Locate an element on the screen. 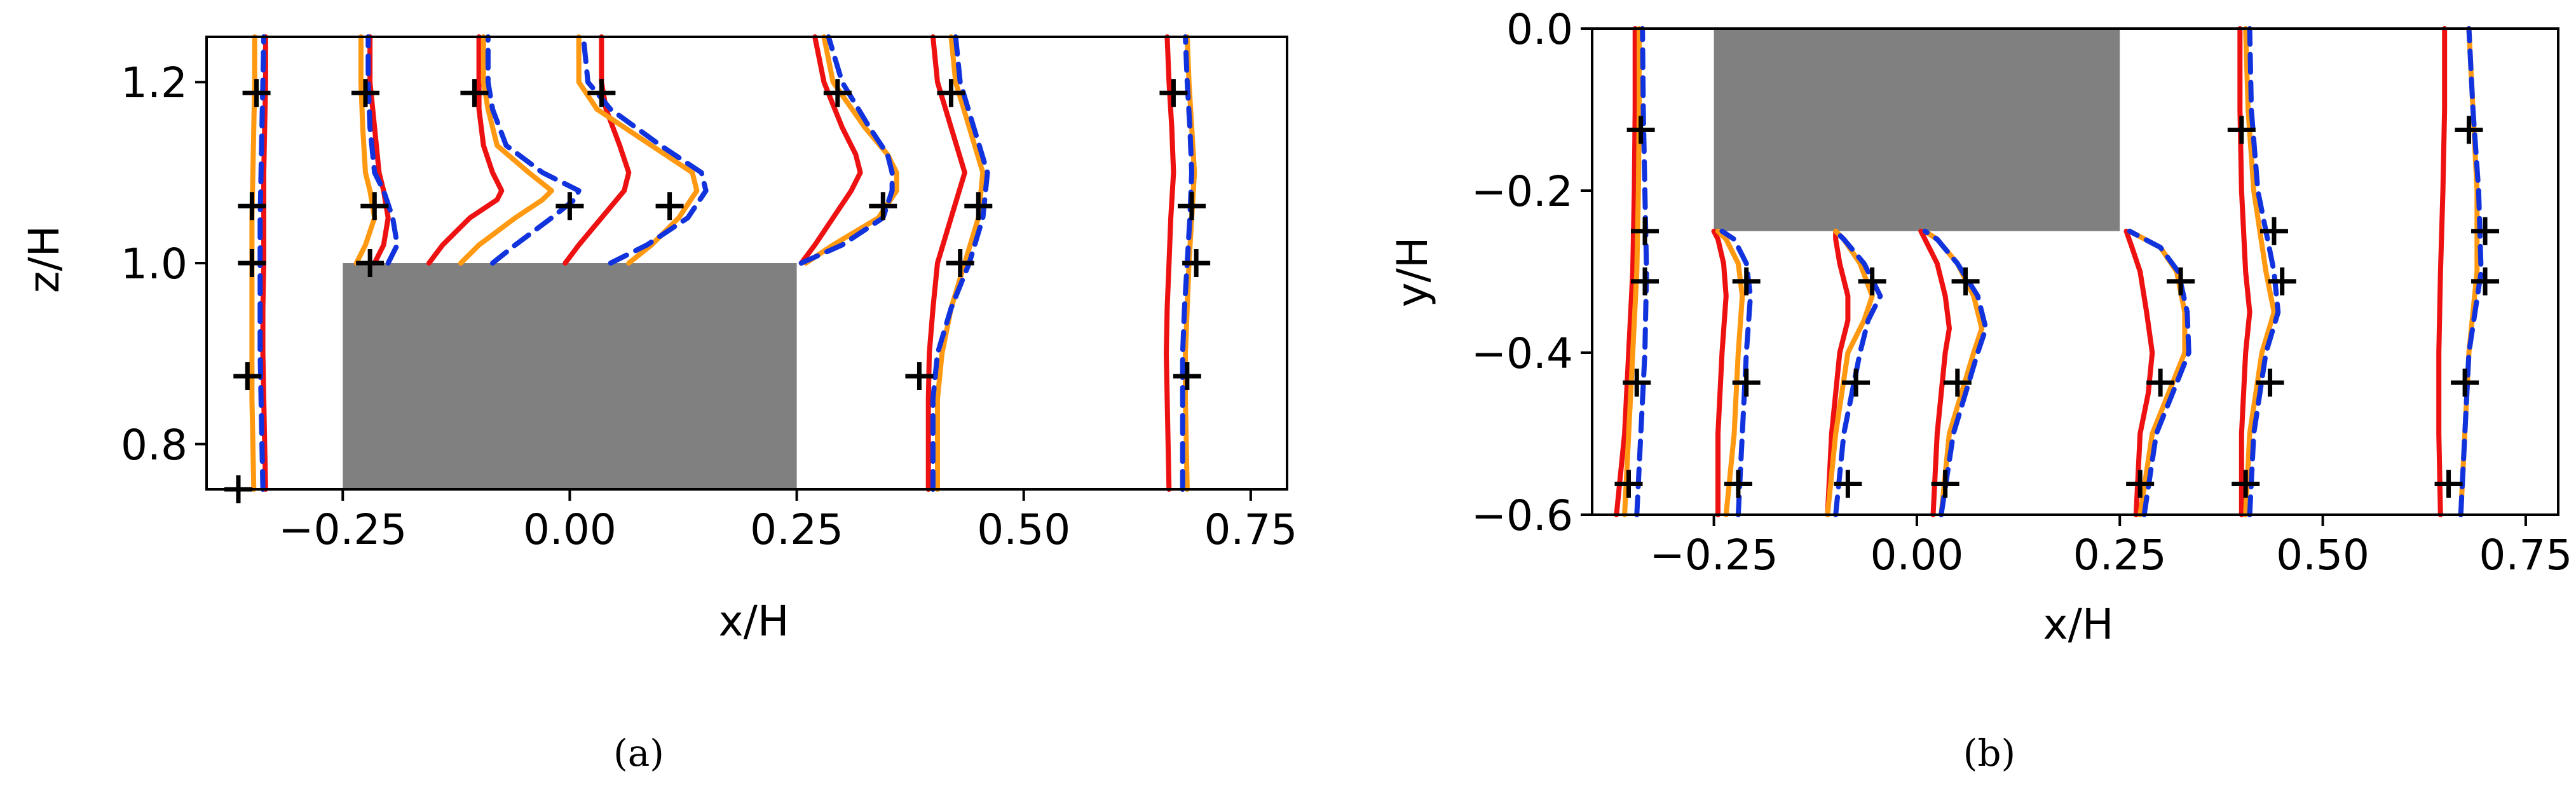 This screenshot has width=2576, height=788. panel-b-y-tick-label: 0.0 is located at coordinates (1539, 29).